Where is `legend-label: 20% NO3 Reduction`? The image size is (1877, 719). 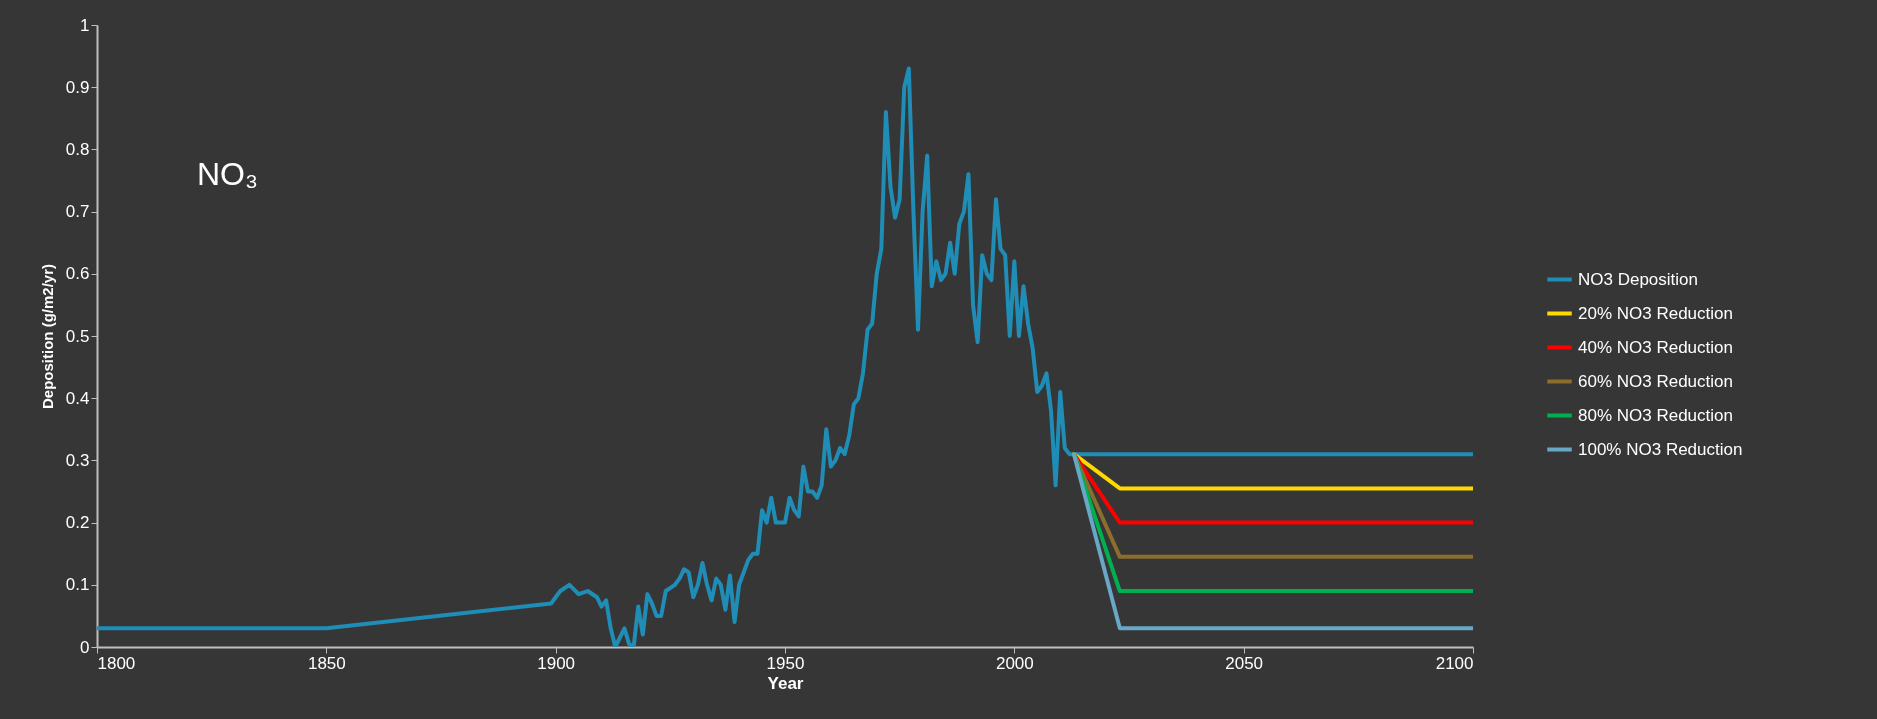
legend-label: 20% NO3 Reduction is located at coordinates (1655, 313).